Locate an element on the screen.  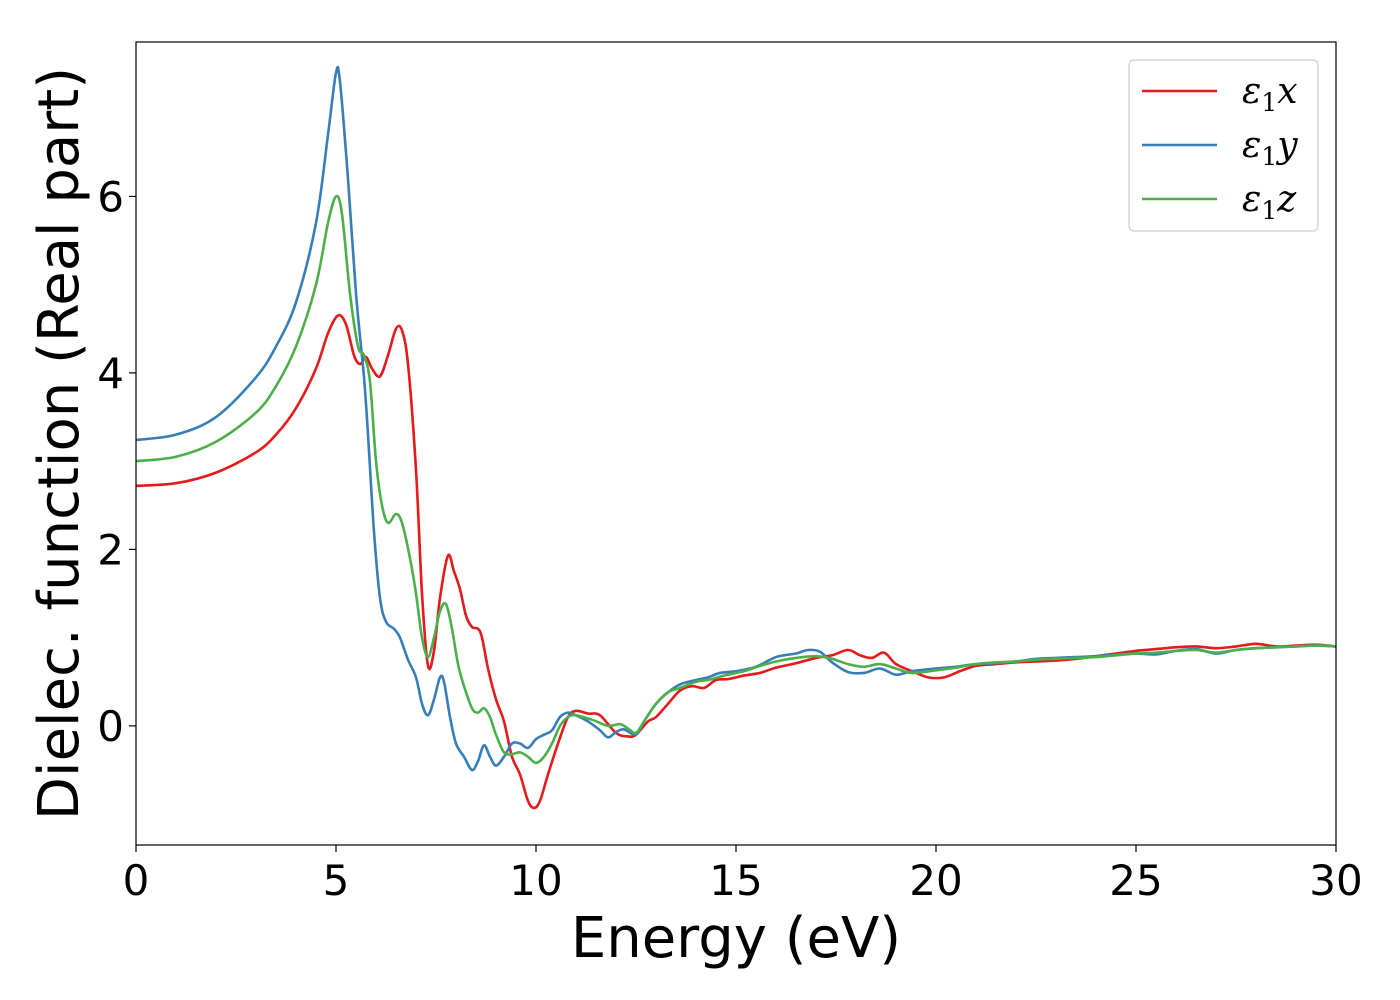
y-tick-label: 2 is located at coordinates (110, 549).